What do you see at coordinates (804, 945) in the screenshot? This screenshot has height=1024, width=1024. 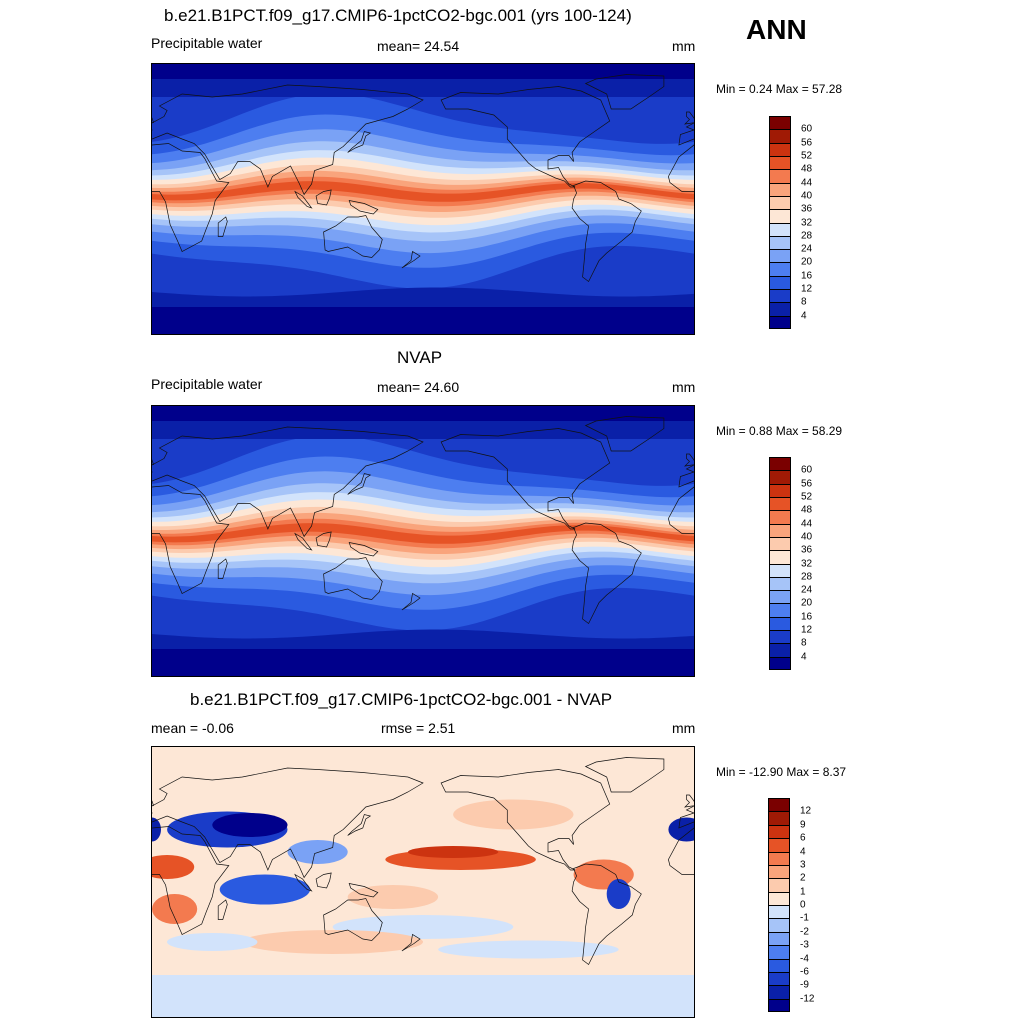 I see `colorbar-tick-label: -3` at bounding box center [804, 945].